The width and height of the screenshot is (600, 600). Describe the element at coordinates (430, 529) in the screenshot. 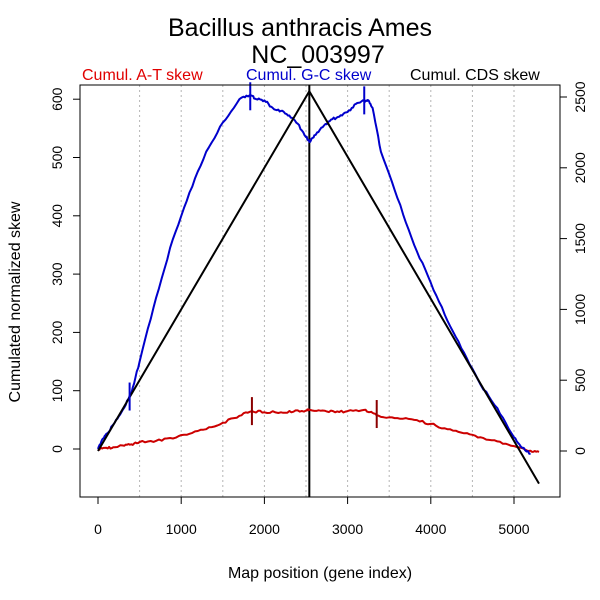

I see `x-tick-label: 4000` at that location.